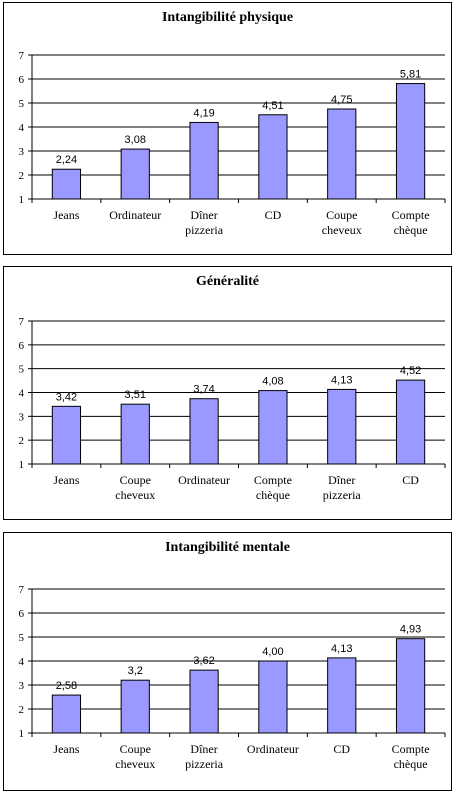 Image resolution: width=457 pixels, height=794 pixels. Describe the element at coordinates (227, 281) in the screenshot. I see `chart-title: Généralité` at that location.